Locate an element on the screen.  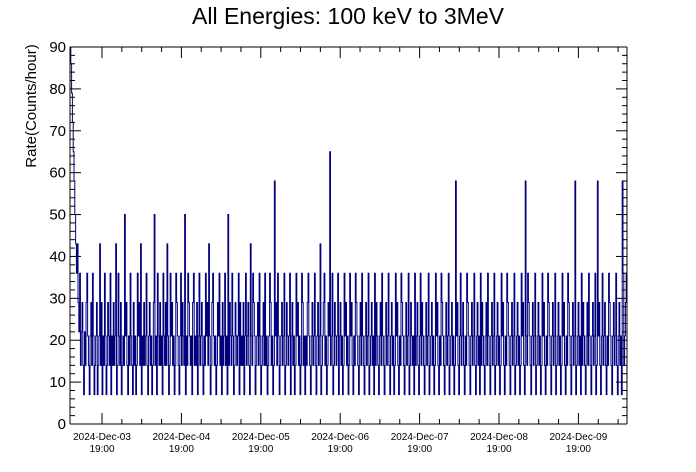
x-tick-label-date: 2024-Dec-06 is located at coordinates (340, 437).